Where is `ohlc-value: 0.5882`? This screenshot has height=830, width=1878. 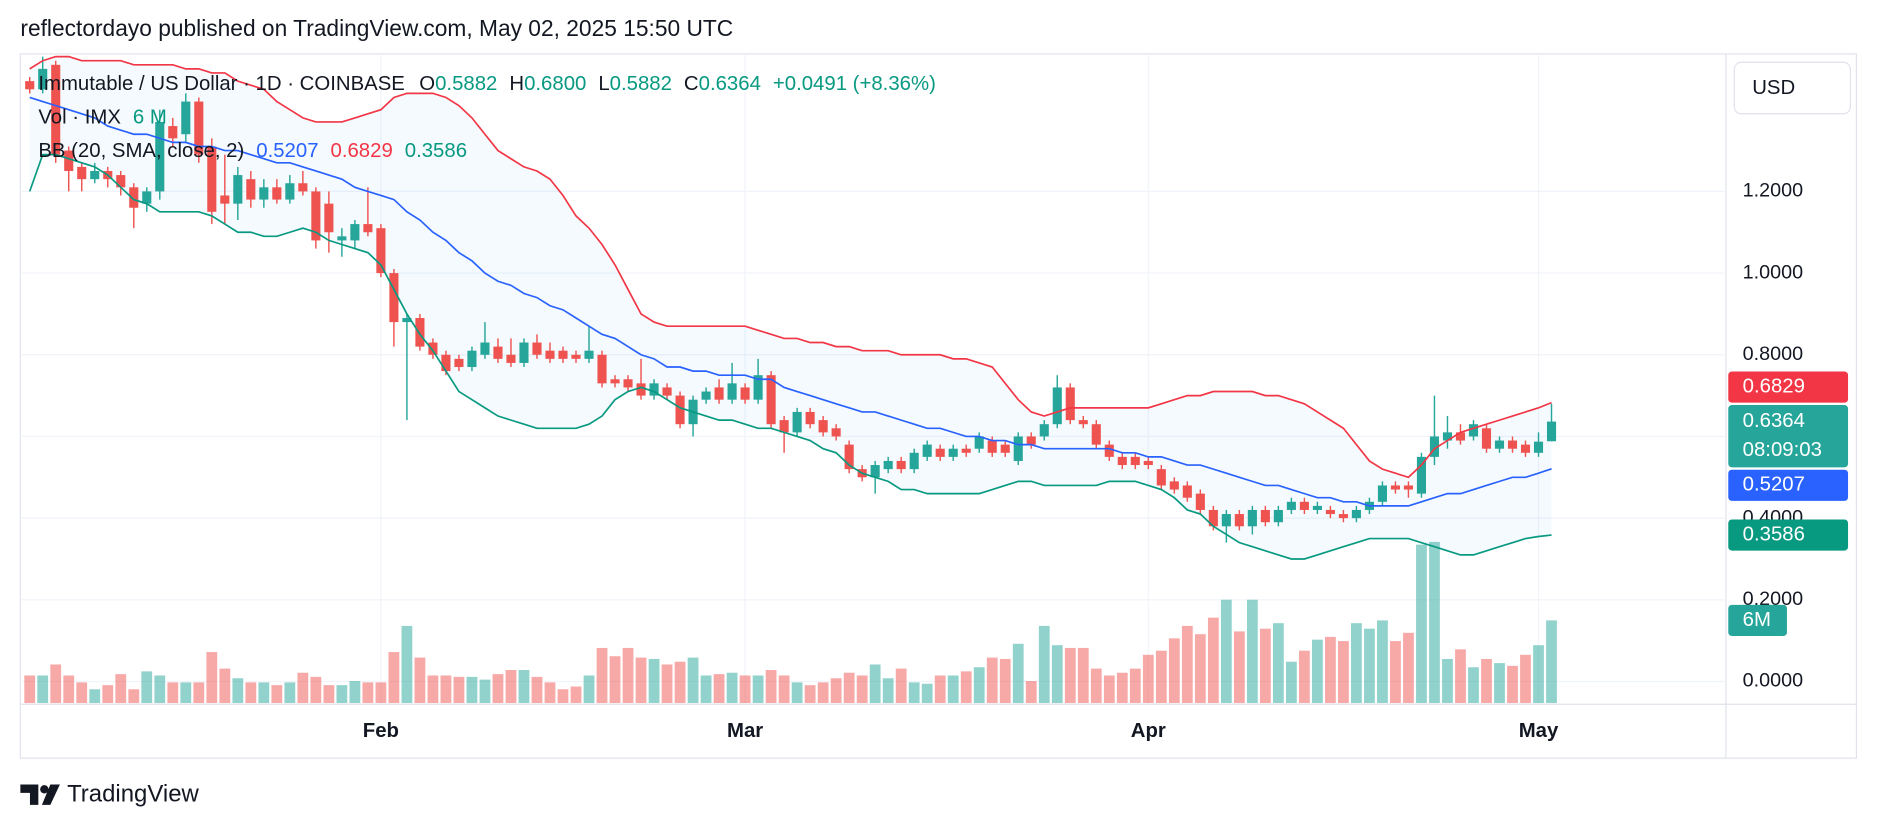 ohlc-value: 0.5882 is located at coordinates (466, 84).